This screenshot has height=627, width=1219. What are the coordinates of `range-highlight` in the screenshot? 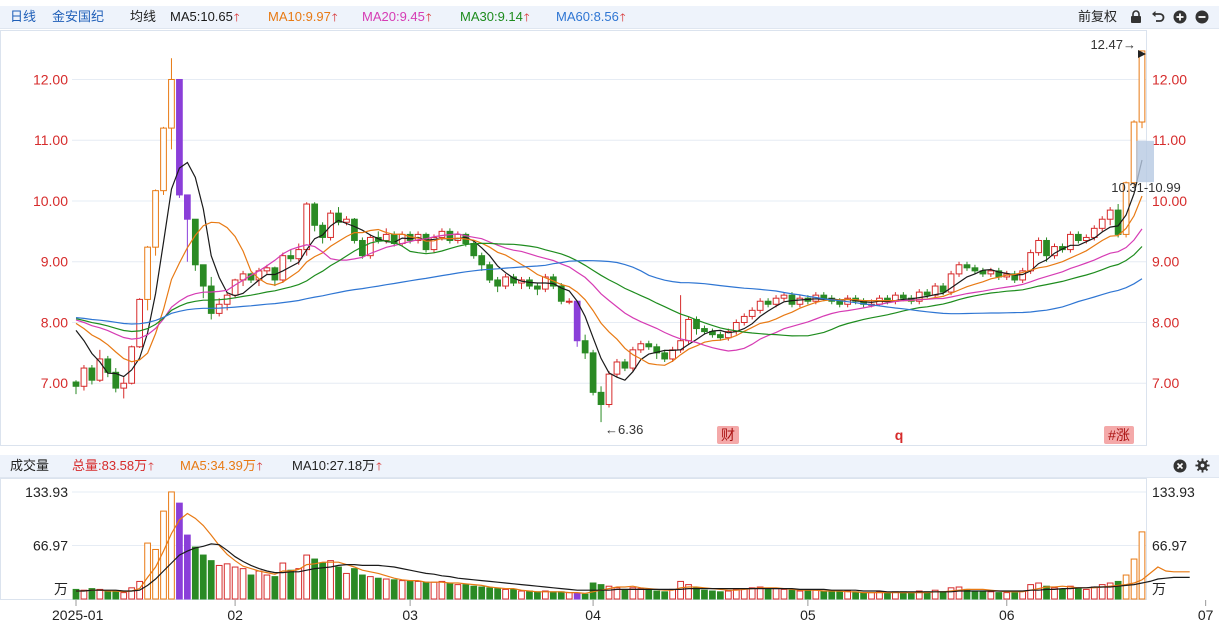 It's located at (1145, 161).